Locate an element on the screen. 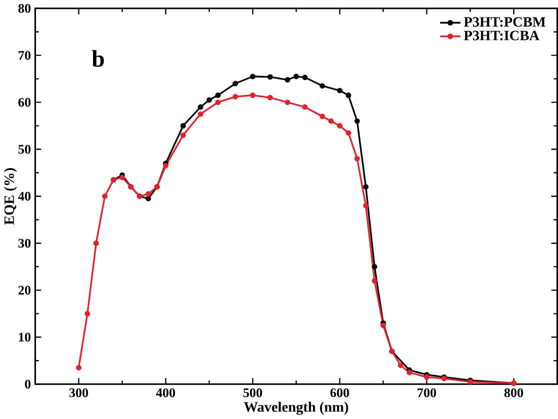  y-tick-label: 20 is located at coordinates (24, 290).